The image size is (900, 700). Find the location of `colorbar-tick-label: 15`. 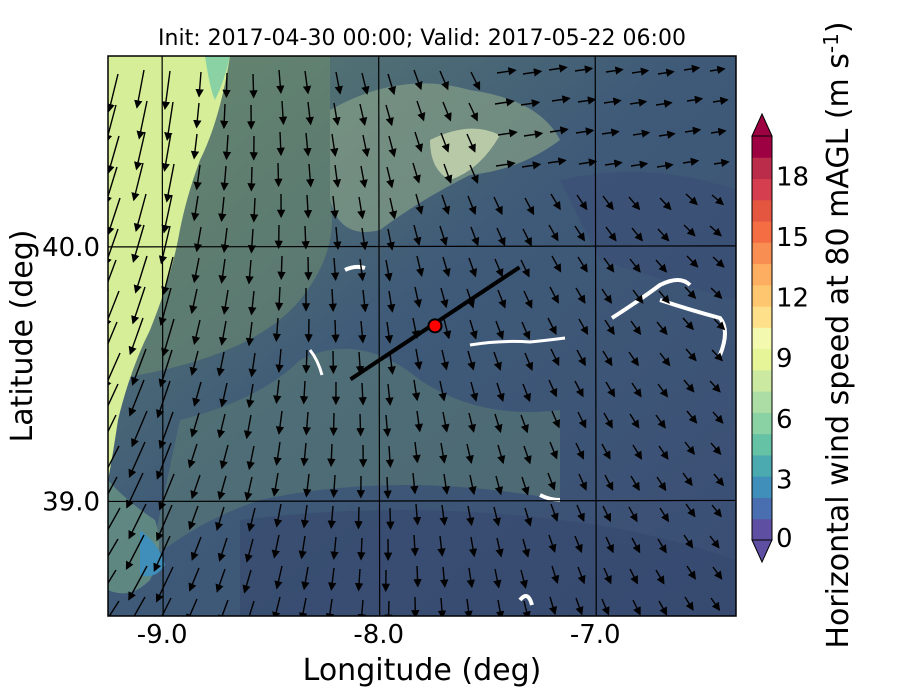

colorbar-tick-label: 15 is located at coordinates (792, 238).